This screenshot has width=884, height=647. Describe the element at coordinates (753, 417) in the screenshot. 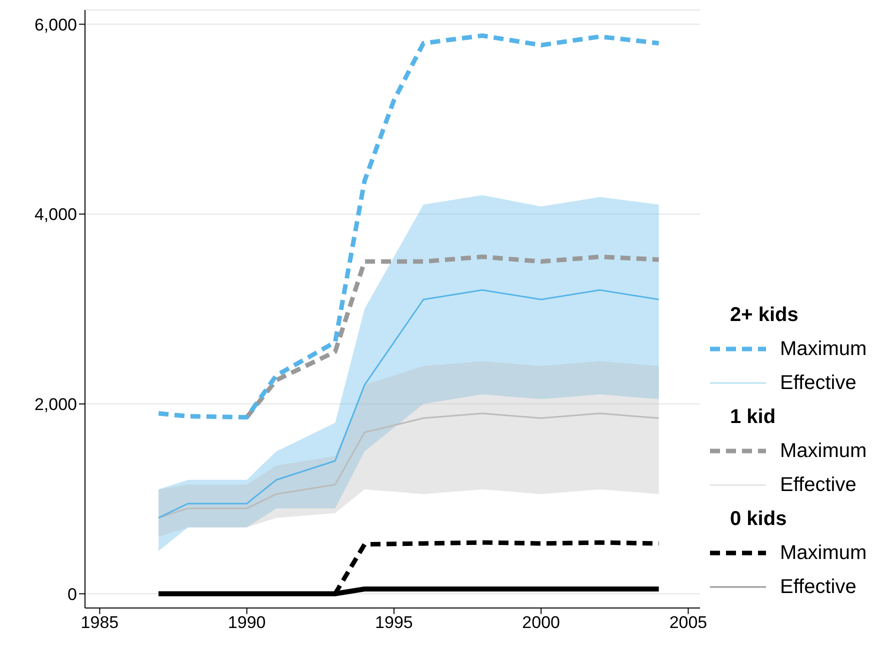

I see `text: 1 kid` at that location.